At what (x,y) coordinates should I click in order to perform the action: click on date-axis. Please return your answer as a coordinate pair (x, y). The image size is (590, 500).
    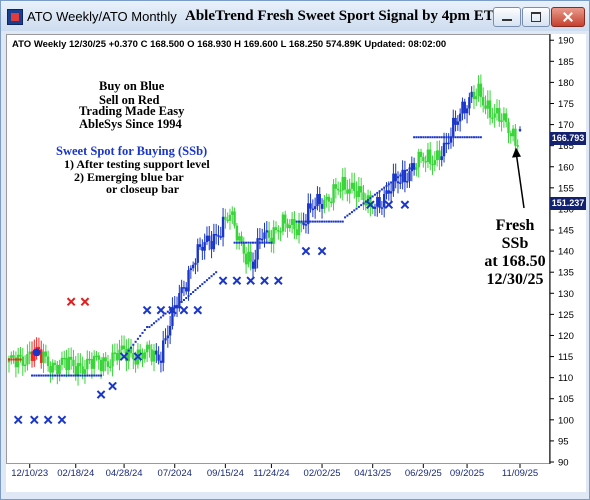
    Looking at the image, I should click on (296, 478).